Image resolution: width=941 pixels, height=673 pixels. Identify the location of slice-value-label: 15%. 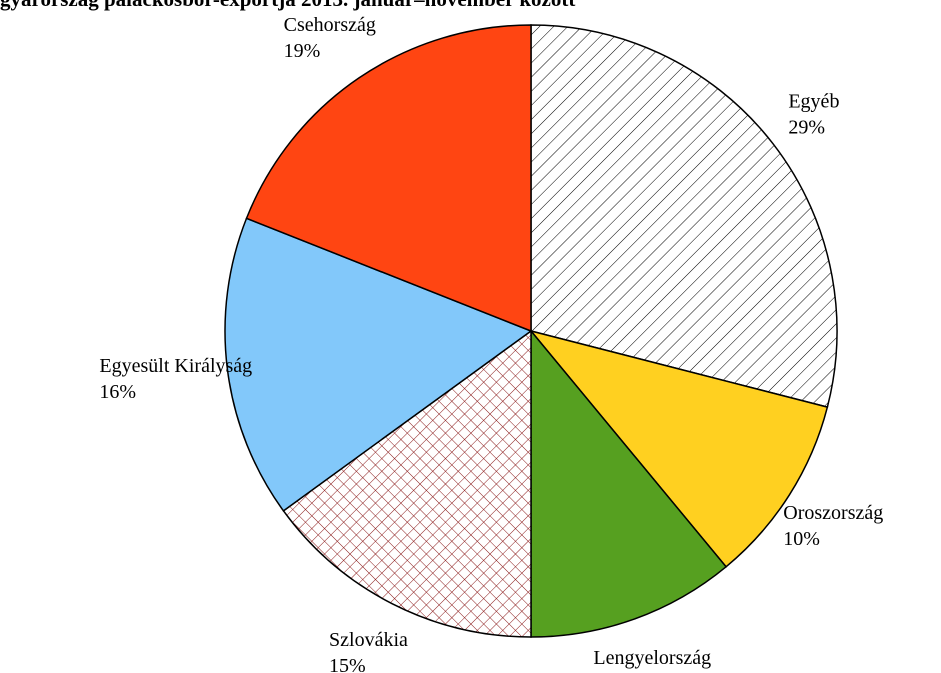
(347, 664).